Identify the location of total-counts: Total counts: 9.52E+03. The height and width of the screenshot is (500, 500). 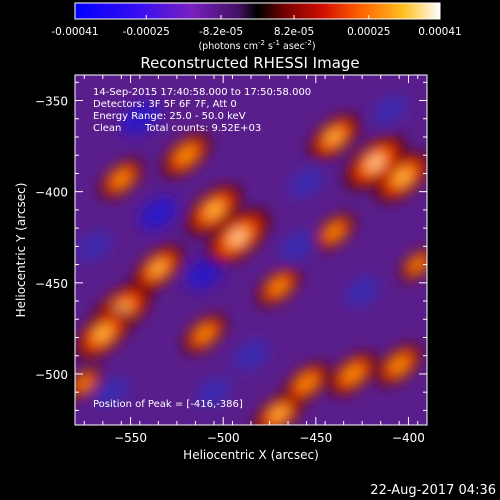
(202, 128).